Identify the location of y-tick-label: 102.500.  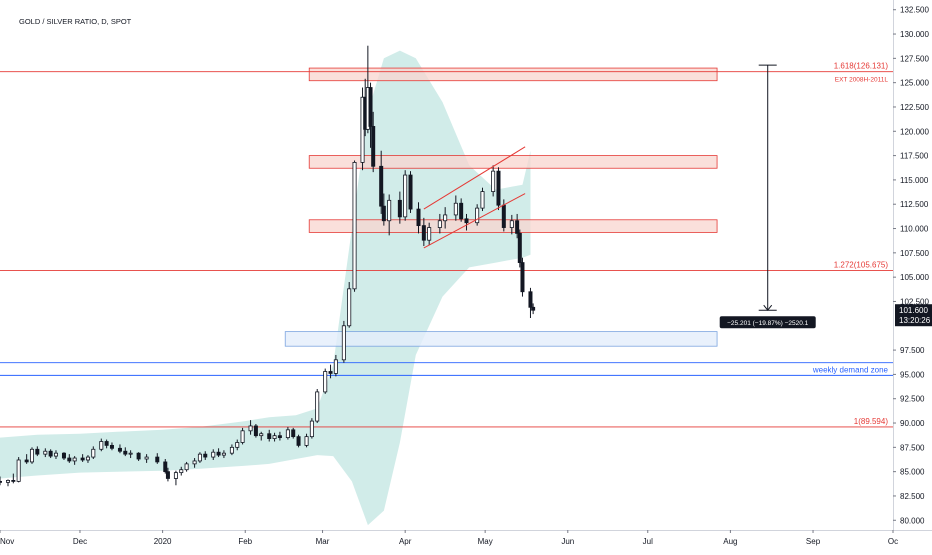
(914, 301).